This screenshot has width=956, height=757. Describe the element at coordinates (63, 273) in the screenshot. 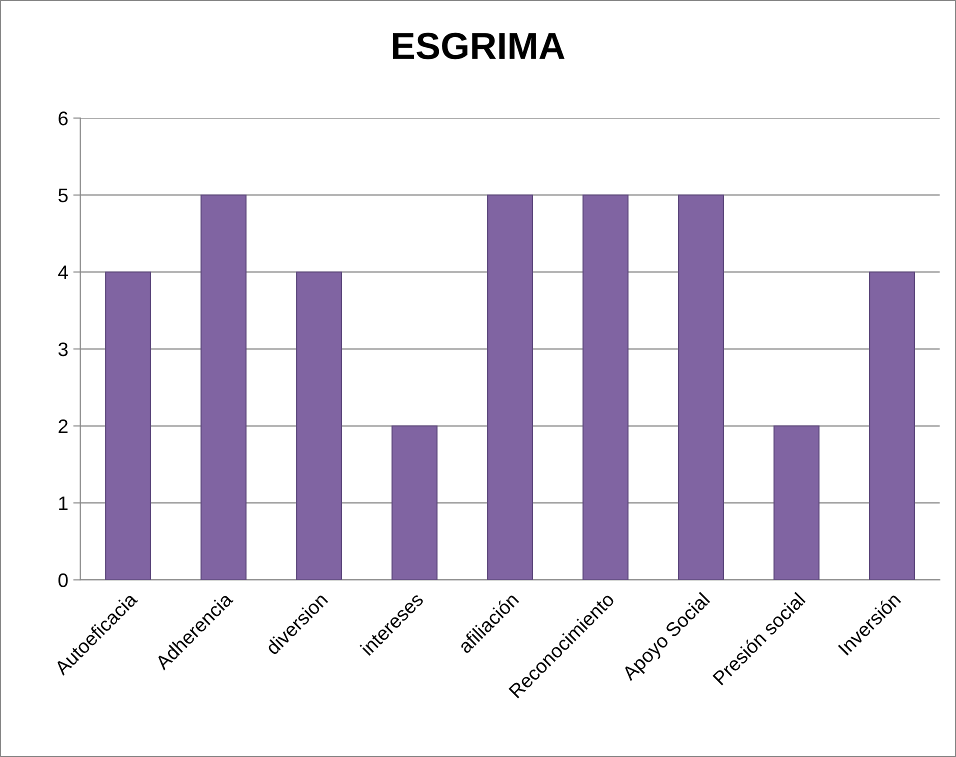

I see `y-tick-label: 4` at that location.